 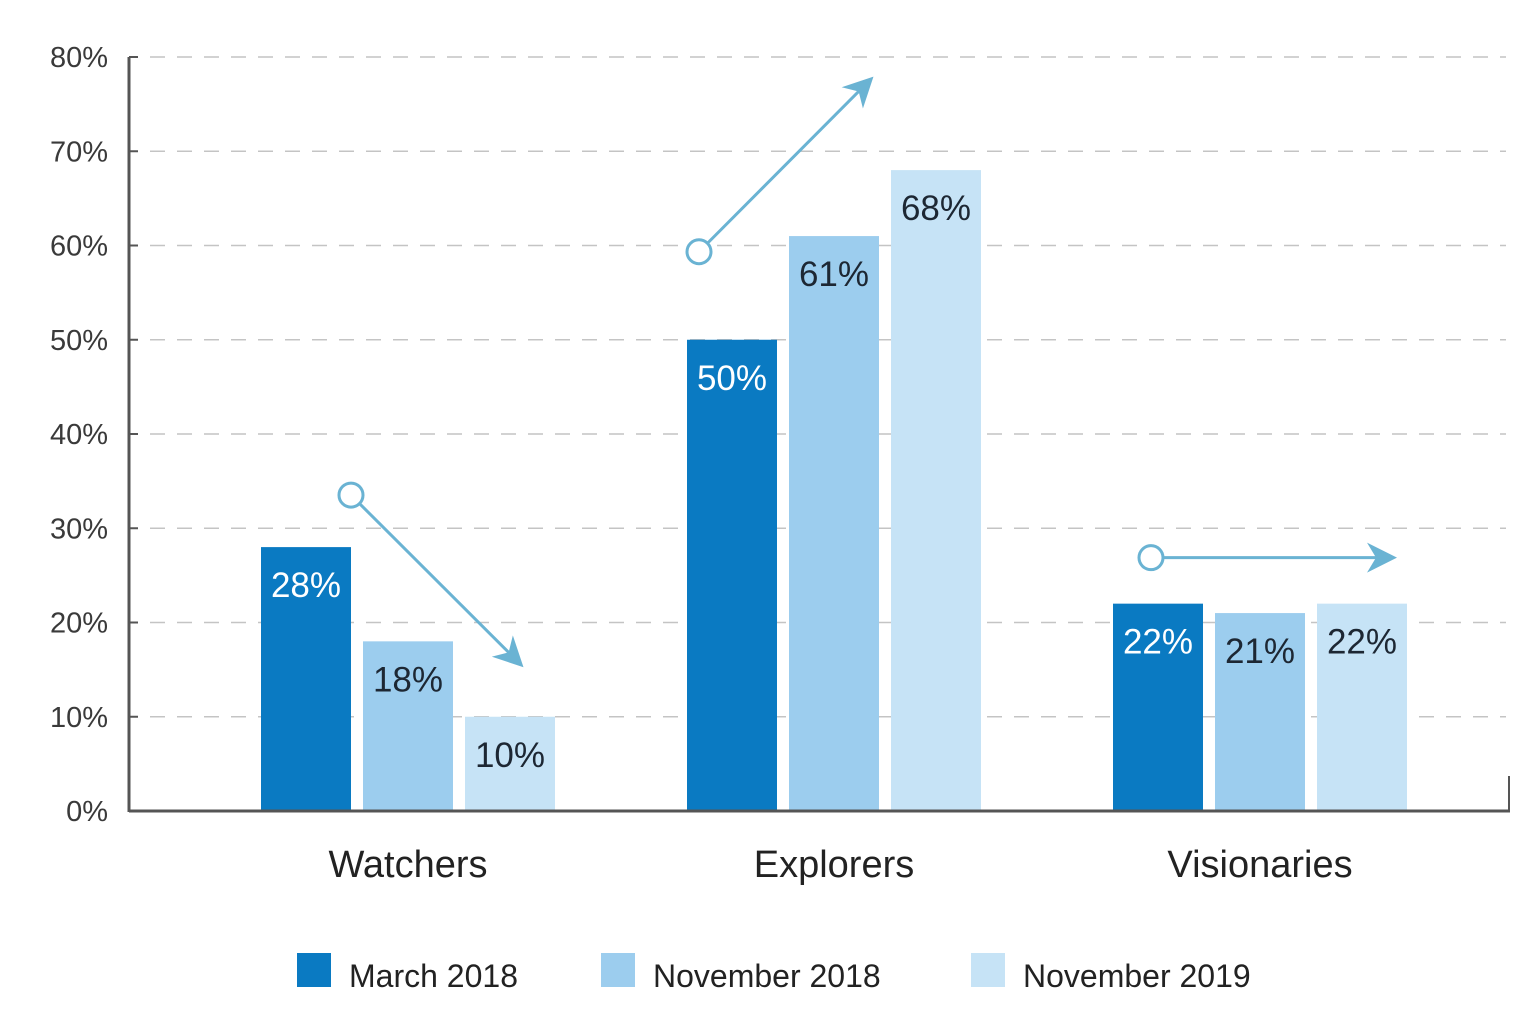 What do you see at coordinates (433, 976) in the screenshot?
I see `legend-label: March 2018` at bounding box center [433, 976].